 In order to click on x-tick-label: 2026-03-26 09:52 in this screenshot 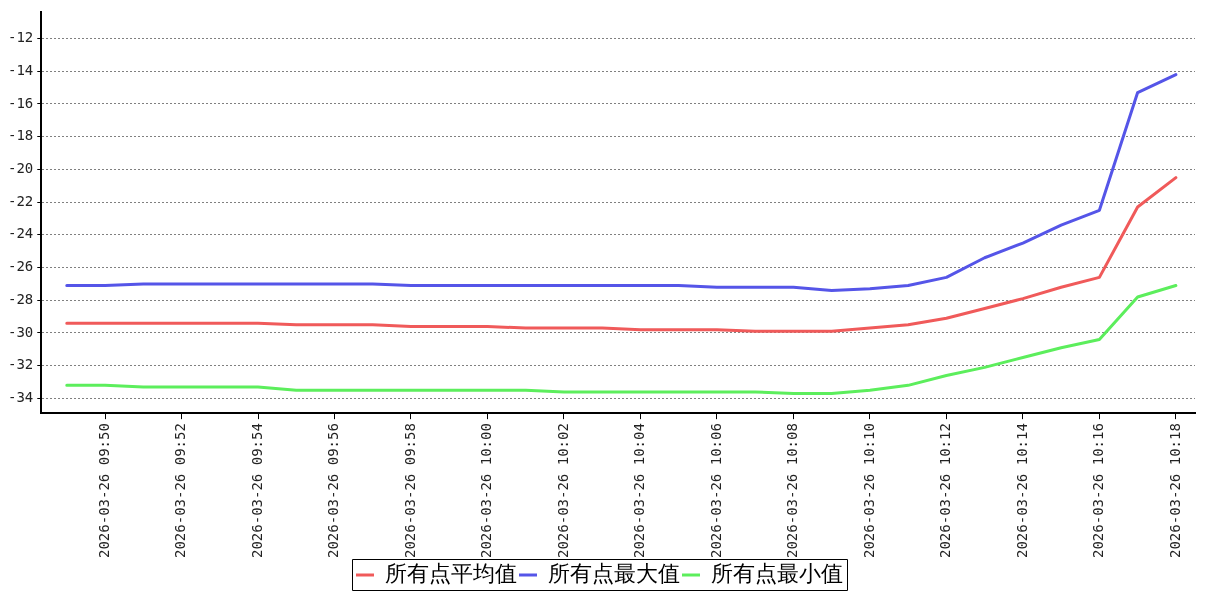, I will do `click(180, 490)`.